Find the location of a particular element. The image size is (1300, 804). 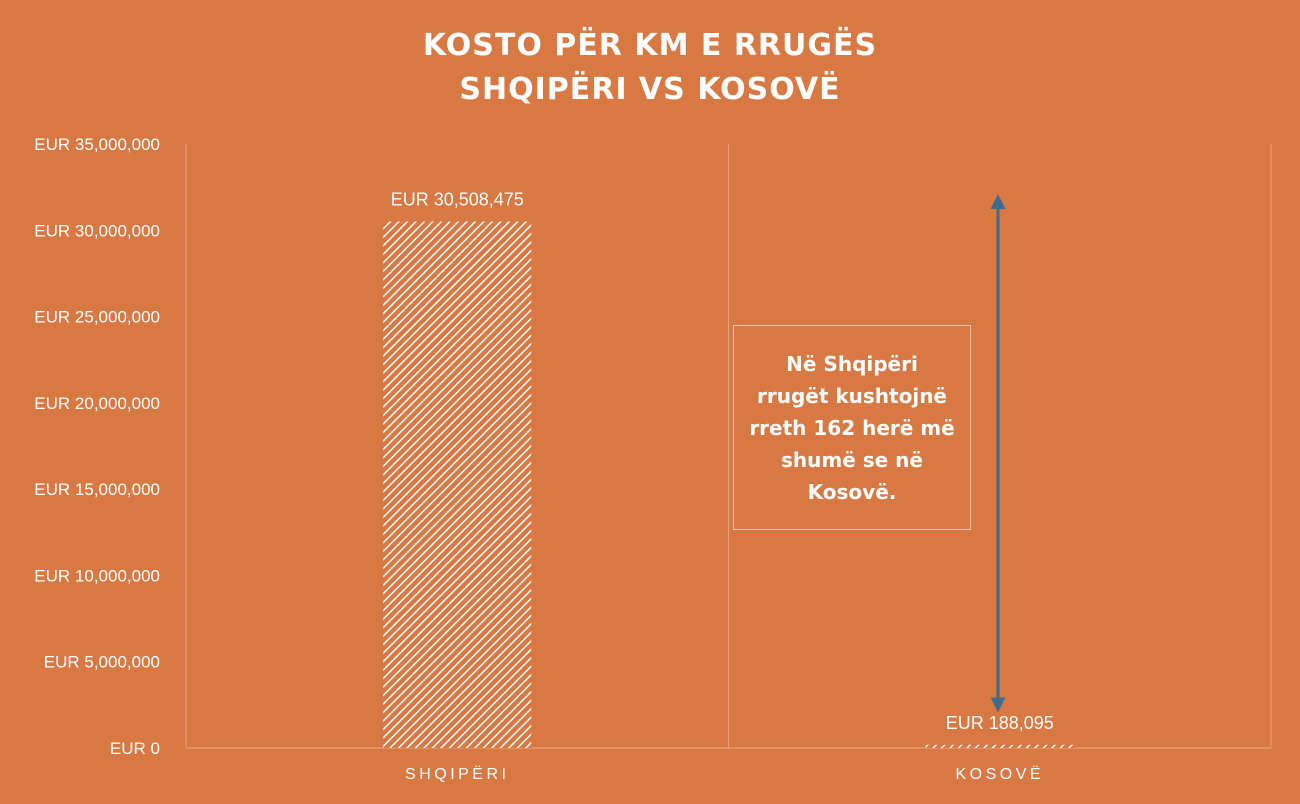

y-tick-label: EUR 20,000,000 is located at coordinates (97, 403).